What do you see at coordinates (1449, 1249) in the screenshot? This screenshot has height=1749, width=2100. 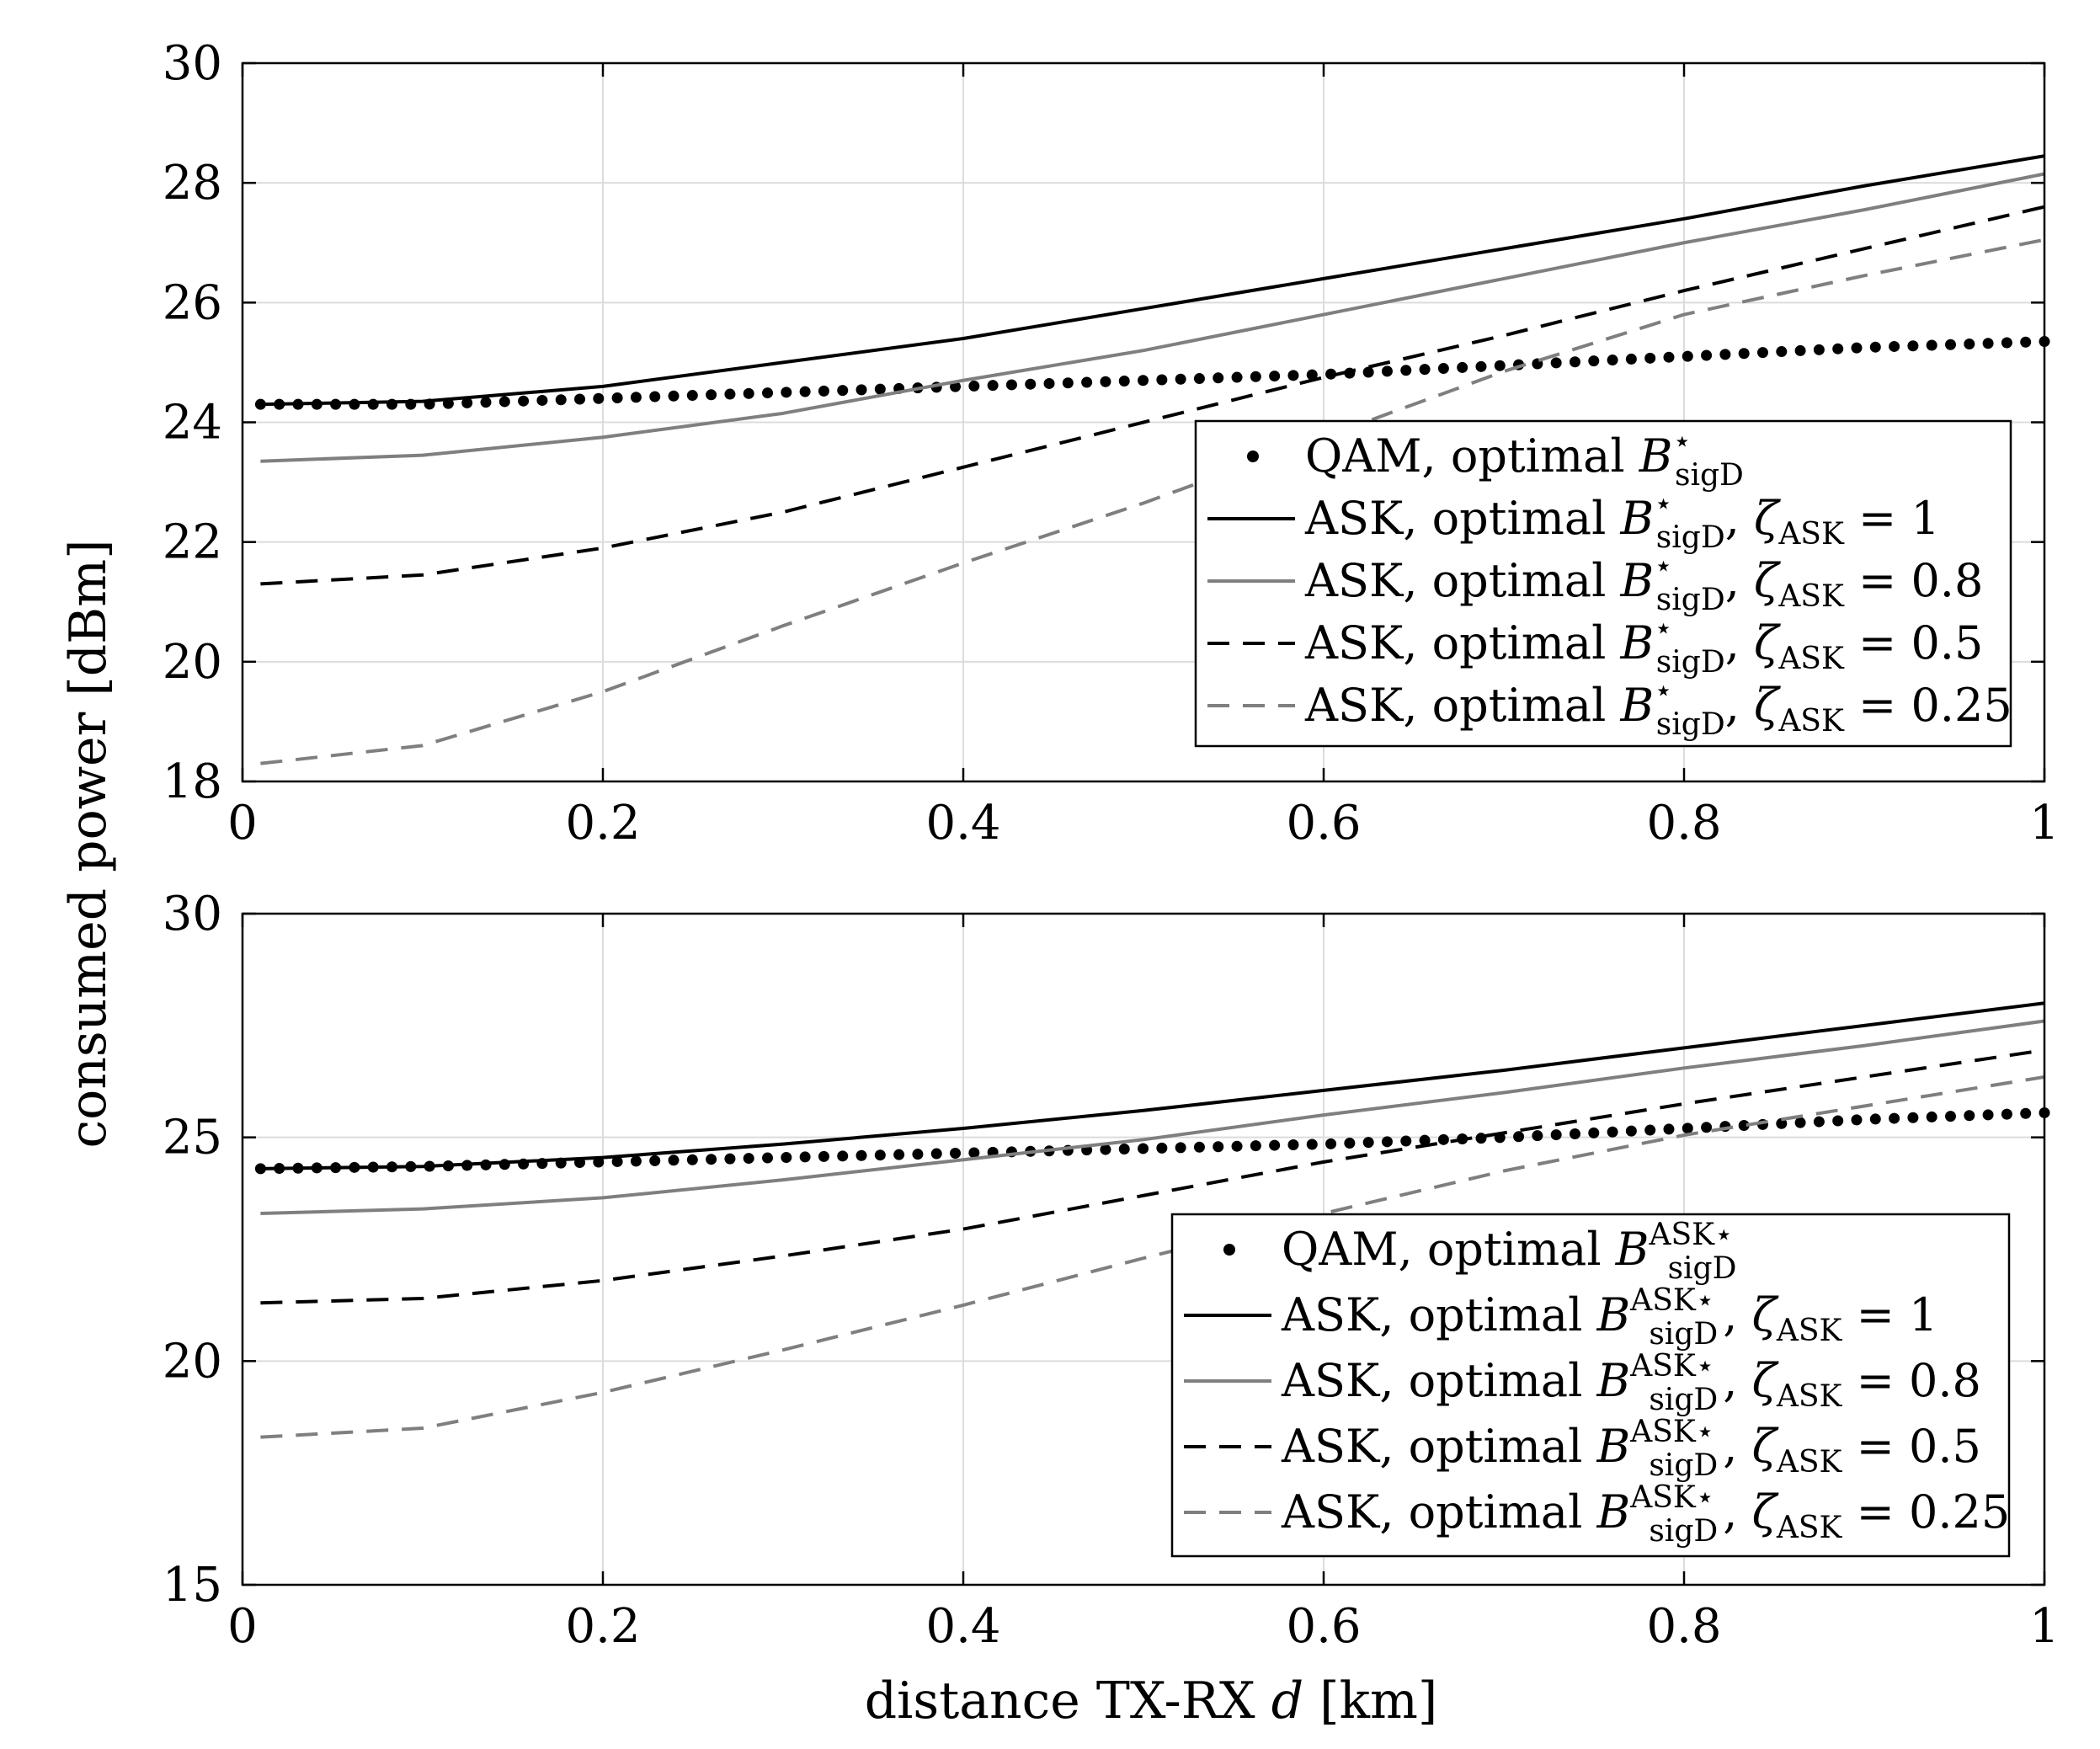 I see `legend-label-main: QAM, optimal` at bounding box center [1449, 1249].